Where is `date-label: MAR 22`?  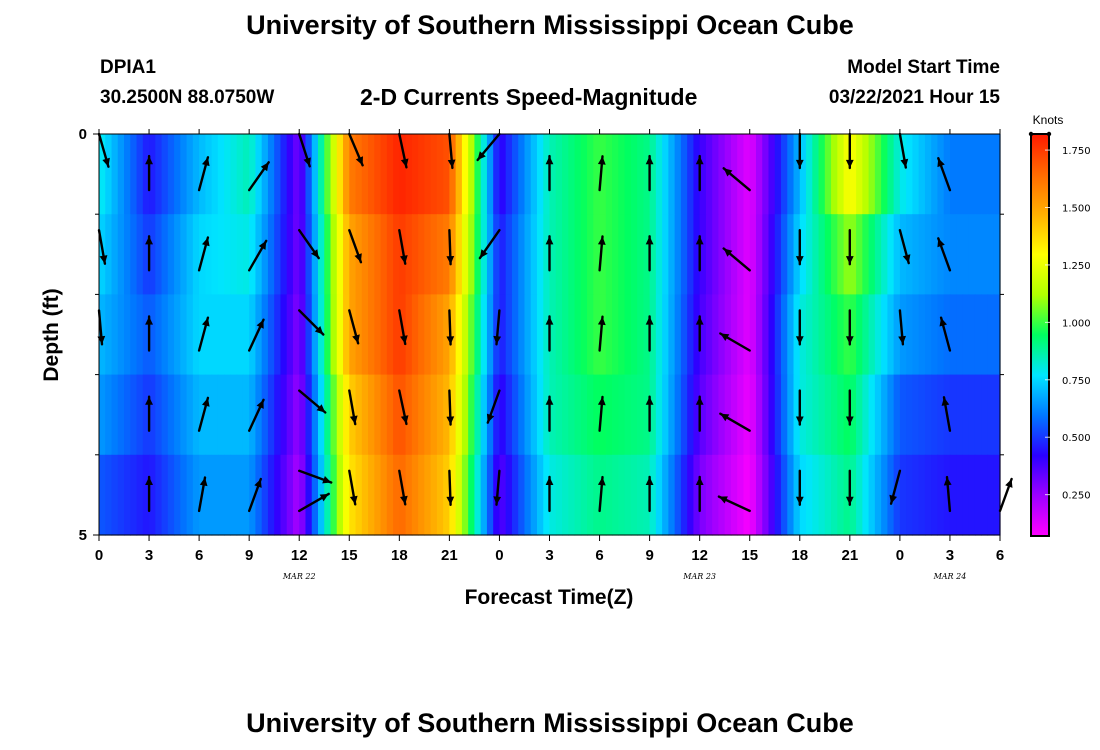
date-label: MAR 22 is located at coordinates (299, 576).